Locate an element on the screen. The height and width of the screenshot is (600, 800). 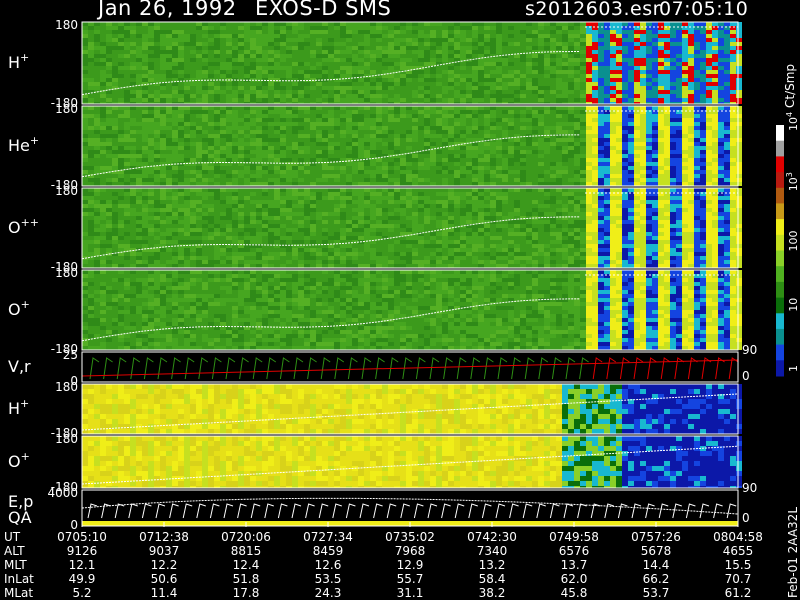
ephemeris-cell: 45.8 is located at coordinates (574, 593).